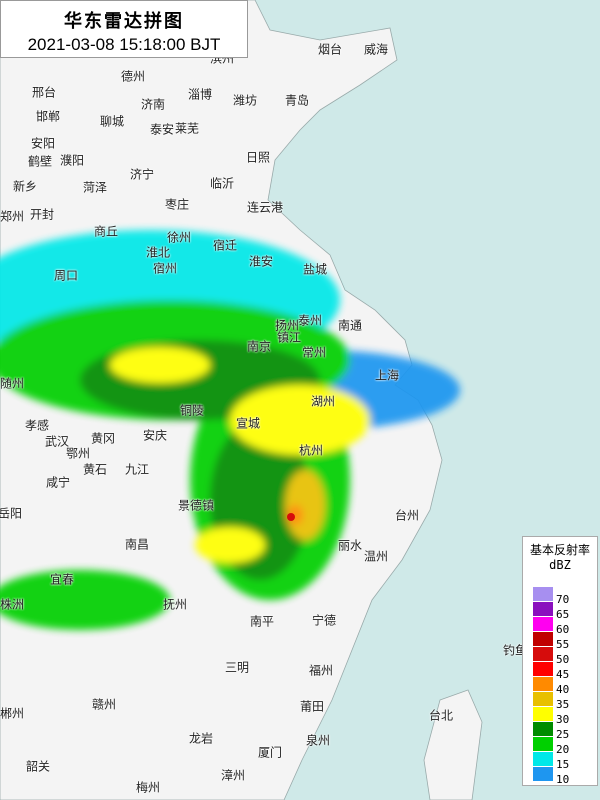 The image size is (600, 800). I want to click on city-label: 黄冈, so click(103, 438).